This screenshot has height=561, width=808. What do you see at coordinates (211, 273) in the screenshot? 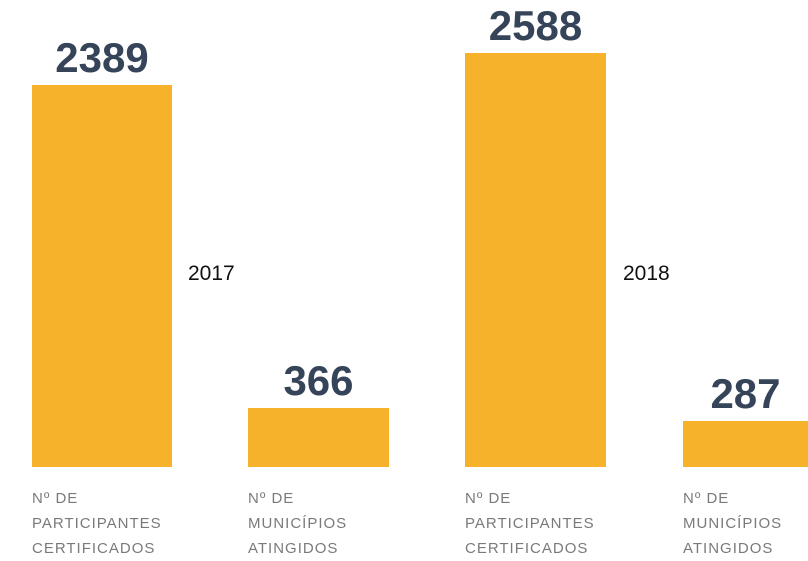
I see `series-label: 2017` at bounding box center [211, 273].